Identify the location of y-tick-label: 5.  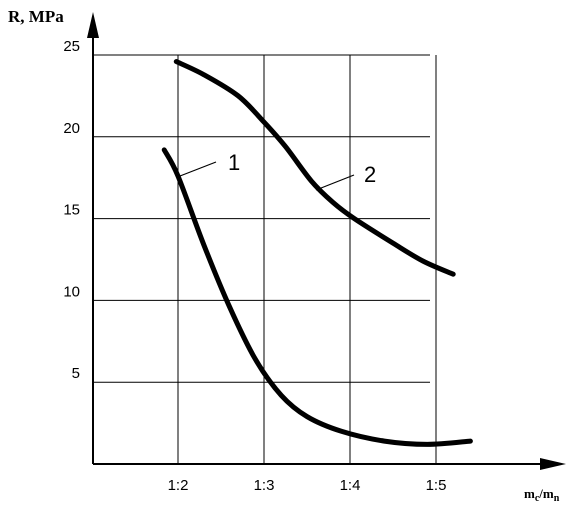
(76, 373).